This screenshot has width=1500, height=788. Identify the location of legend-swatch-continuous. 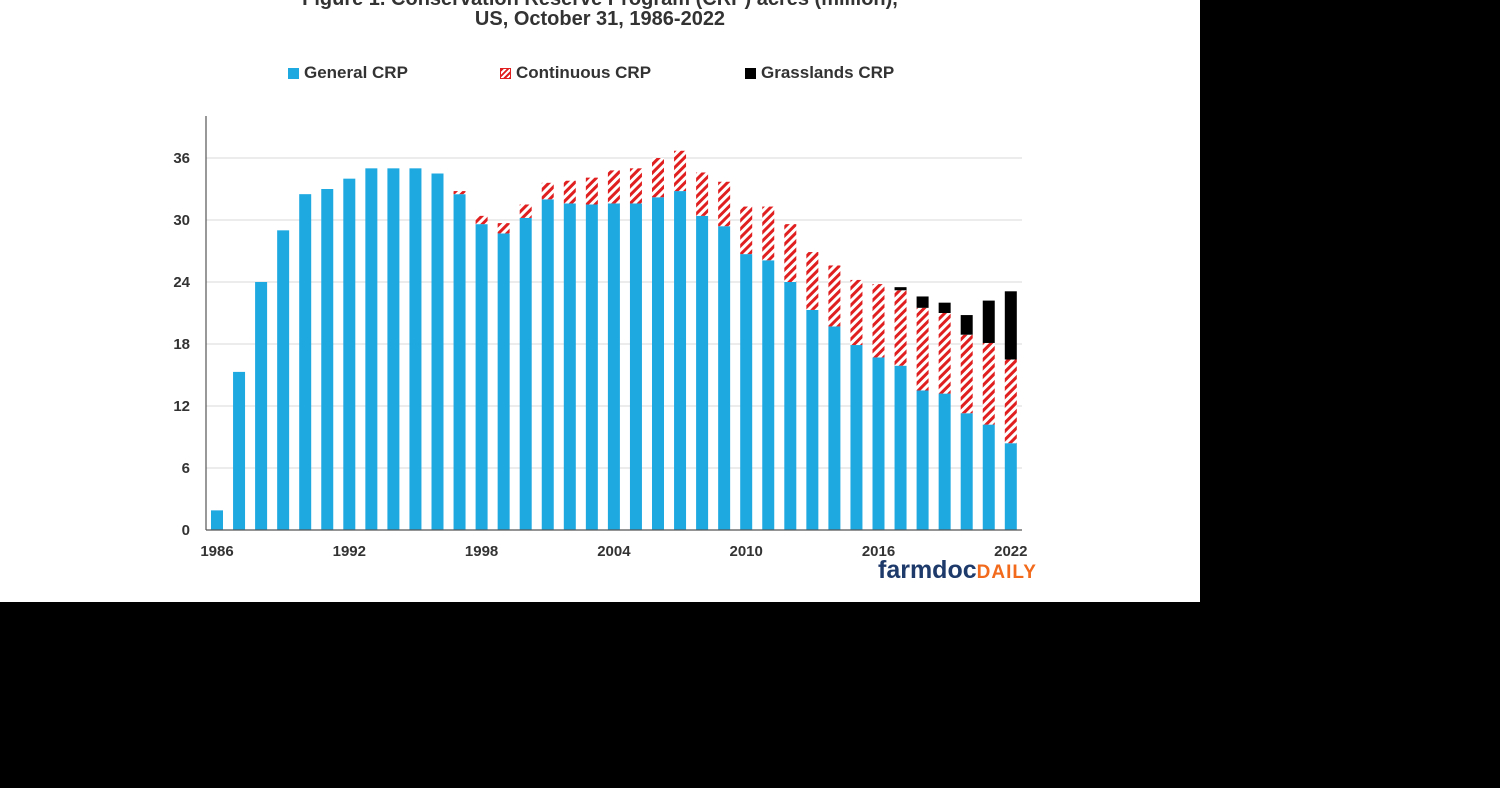
(505, 73).